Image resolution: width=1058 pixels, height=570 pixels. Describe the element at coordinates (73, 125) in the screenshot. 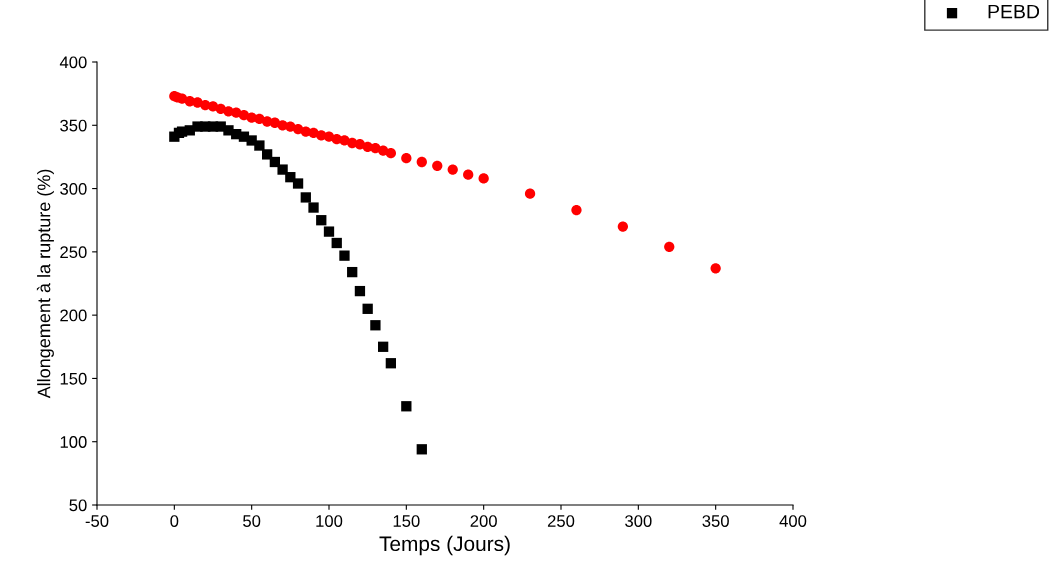

I see `y-tick-label: 350` at that location.